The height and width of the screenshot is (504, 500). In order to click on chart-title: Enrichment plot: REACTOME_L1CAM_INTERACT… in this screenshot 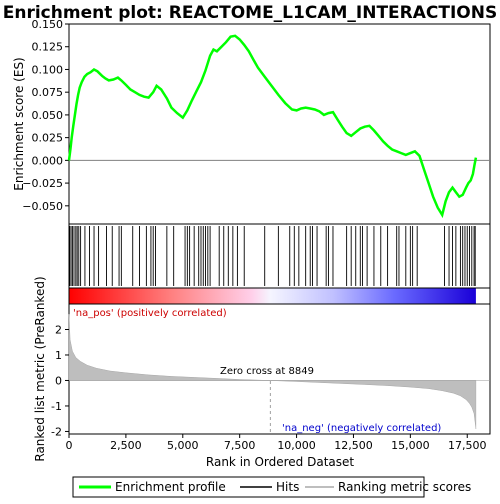, I will do `click(250, 13)`.